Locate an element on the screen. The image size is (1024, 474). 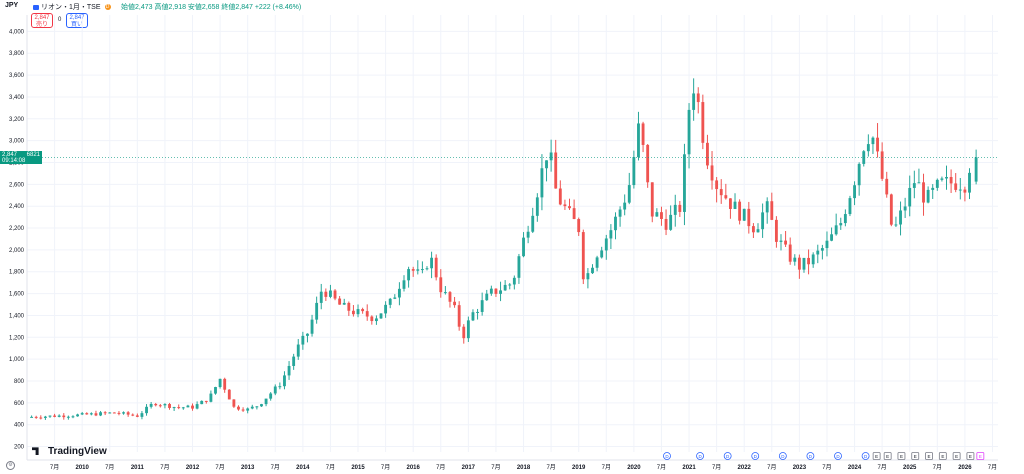
y-tick-label: 3,200 is located at coordinates (17, 120).